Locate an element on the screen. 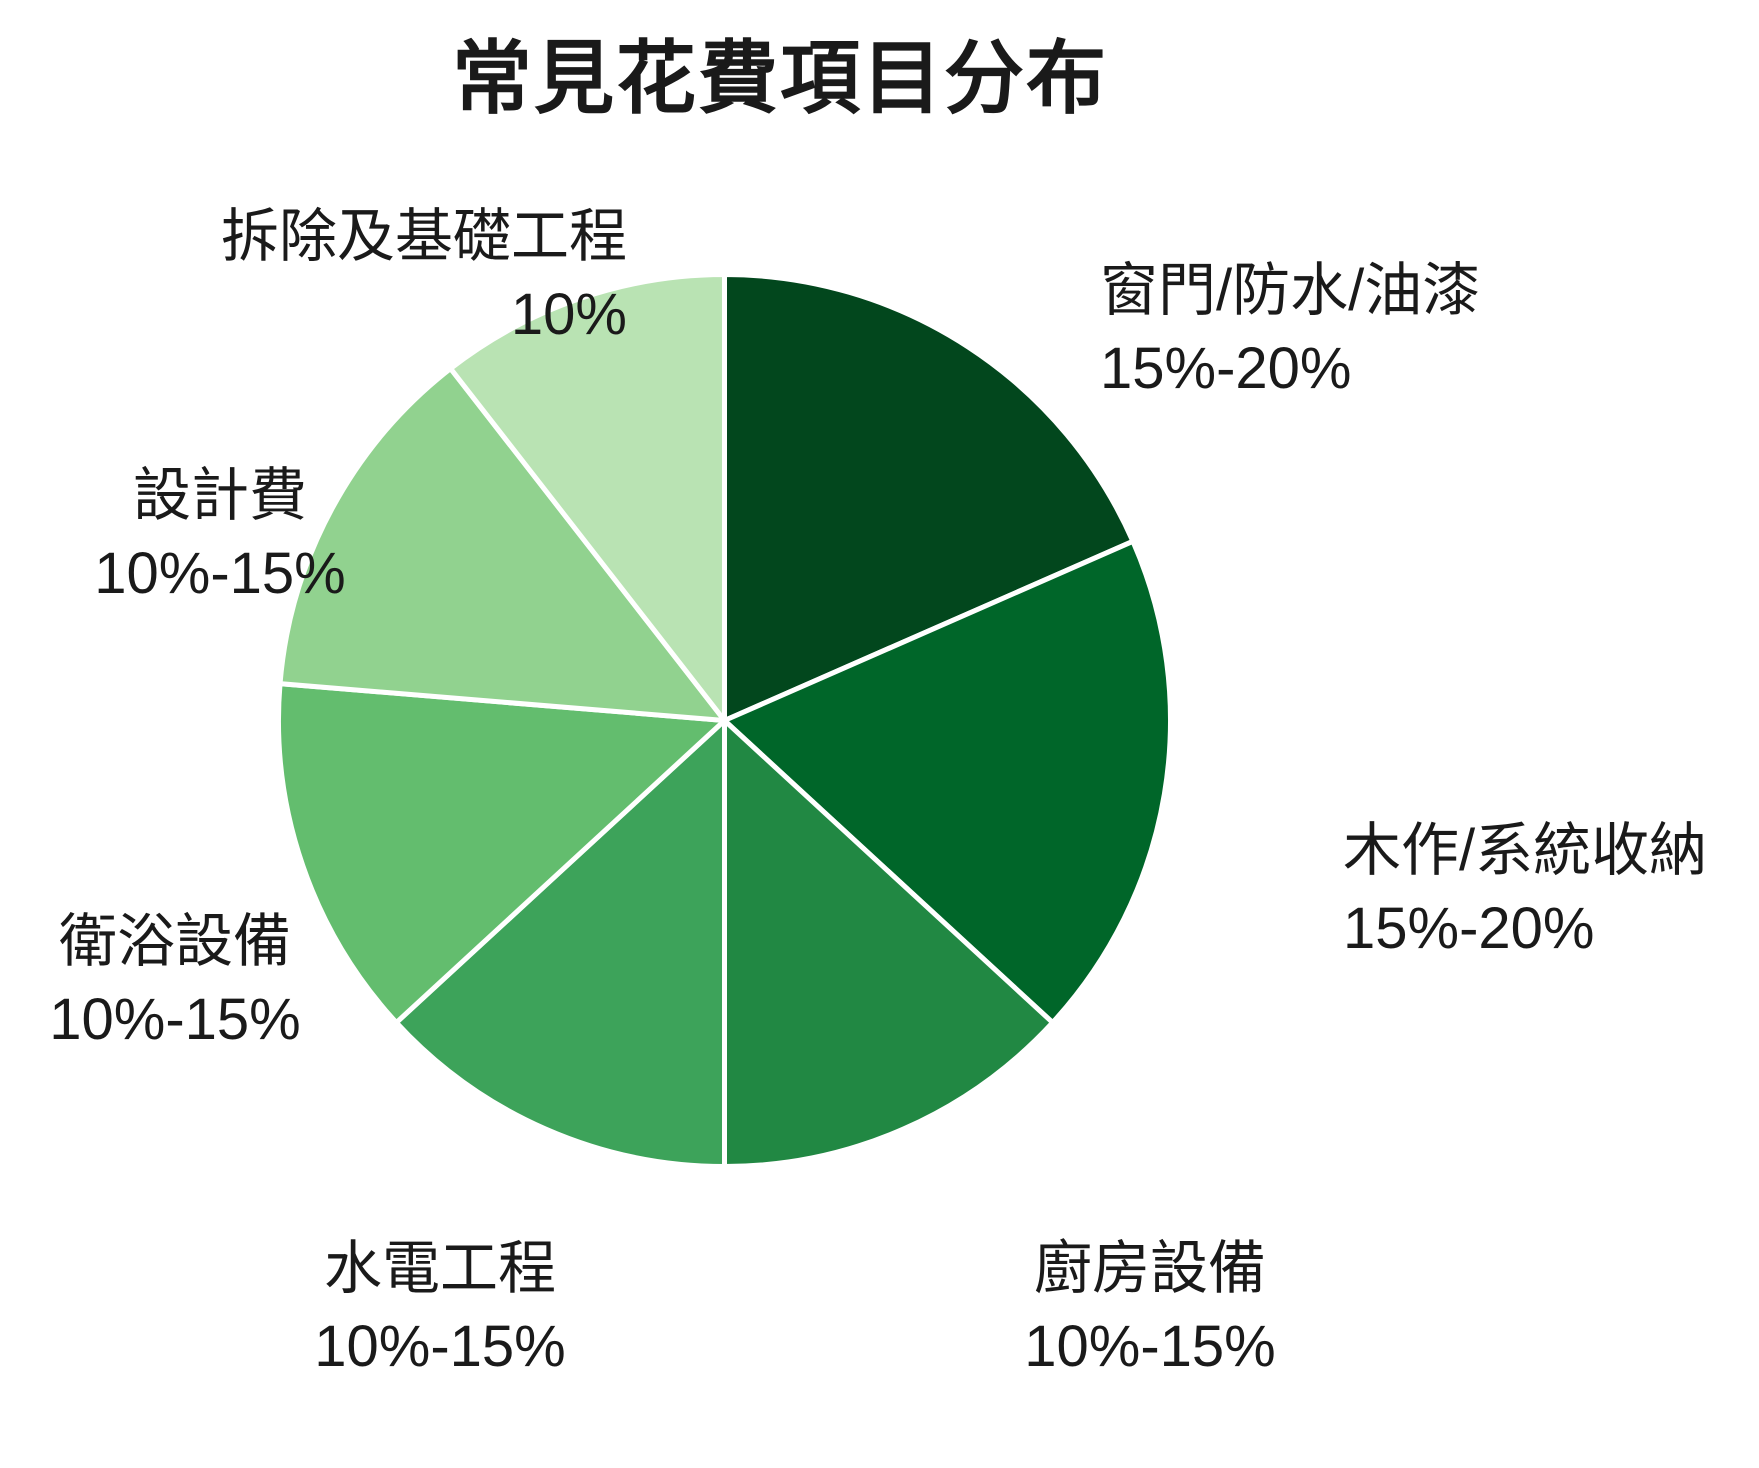  slice-label-windows-waterproof-paint: 窗門/防水/油漆 15%-20% is located at coordinates (1290, 330).